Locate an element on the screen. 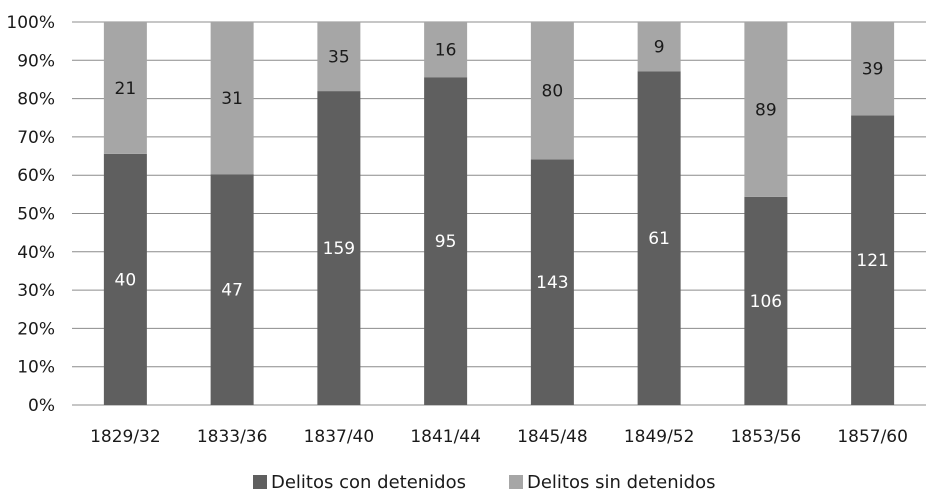 Image resolution: width=932 pixels, height=494 pixels. data-label-sin-detenidos: 31 is located at coordinates (232, 99).